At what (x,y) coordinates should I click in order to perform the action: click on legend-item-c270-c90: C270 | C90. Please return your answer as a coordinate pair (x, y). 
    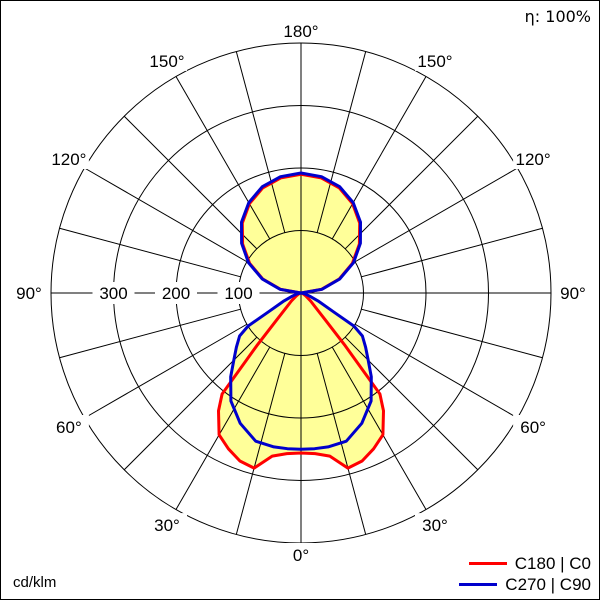
    Looking at the image, I should click on (525, 584).